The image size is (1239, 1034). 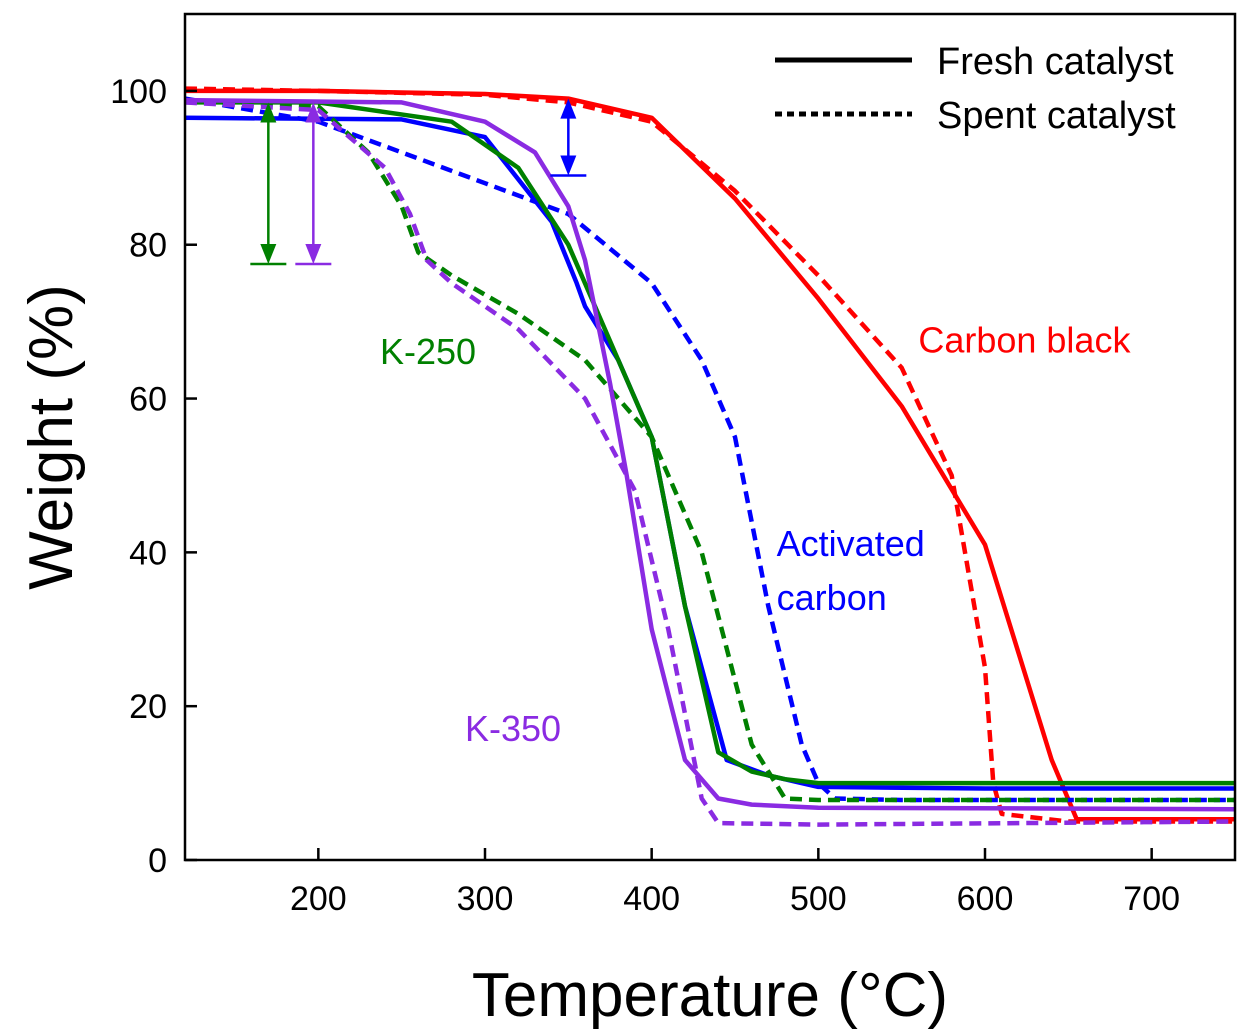 I want to click on y-tick-label: 40, so click(x=148, y=553).